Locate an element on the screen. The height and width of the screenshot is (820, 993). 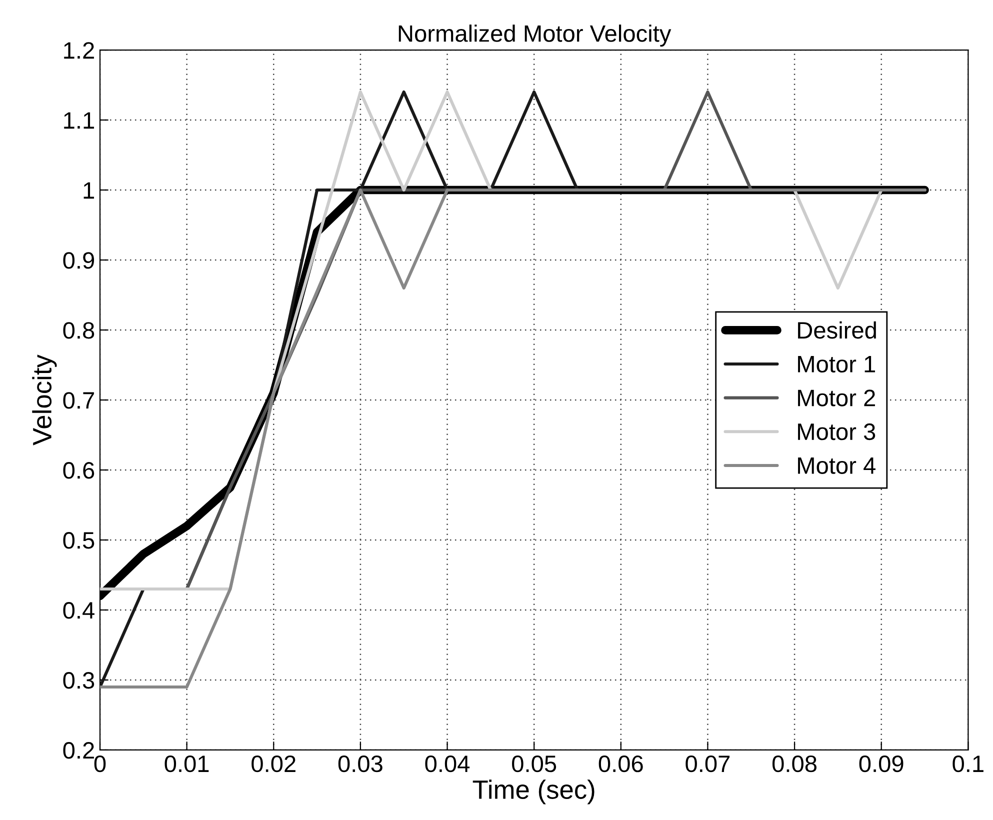
x-tick-label: 0.09 is located at coordinates (881, 763).